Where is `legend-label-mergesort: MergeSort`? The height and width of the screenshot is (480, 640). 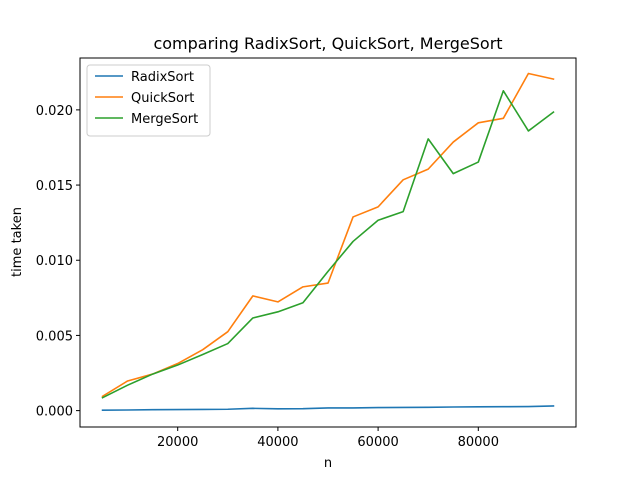
legend-label-mergesort: MergeSort is located at coordinates (164, 119).